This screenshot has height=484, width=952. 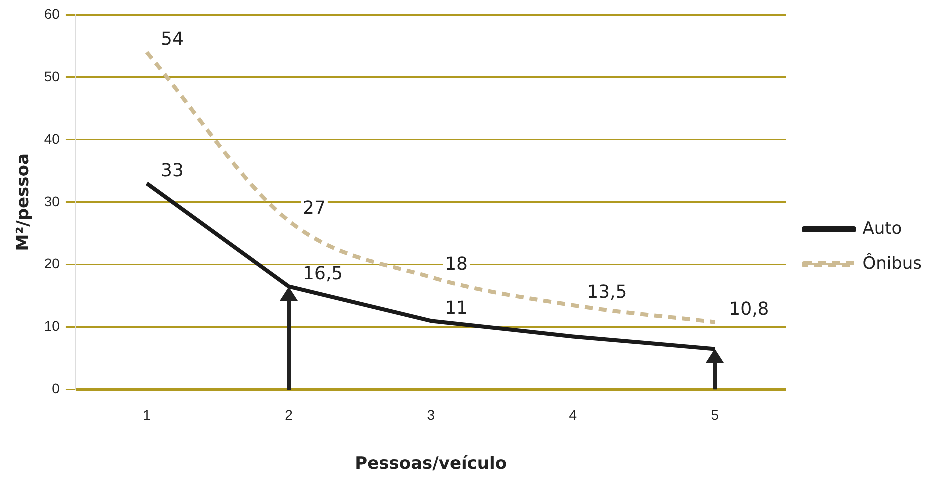 What do you see at coordinates (147, 415) in the screenshot?
I see `x-tick-label: 1` at bounding box center [147, 415].